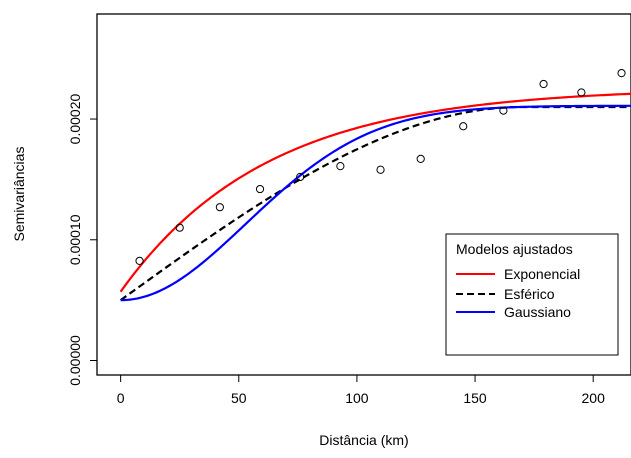  I want to click on y-tick-label: 0.00010, so click(75, 239).